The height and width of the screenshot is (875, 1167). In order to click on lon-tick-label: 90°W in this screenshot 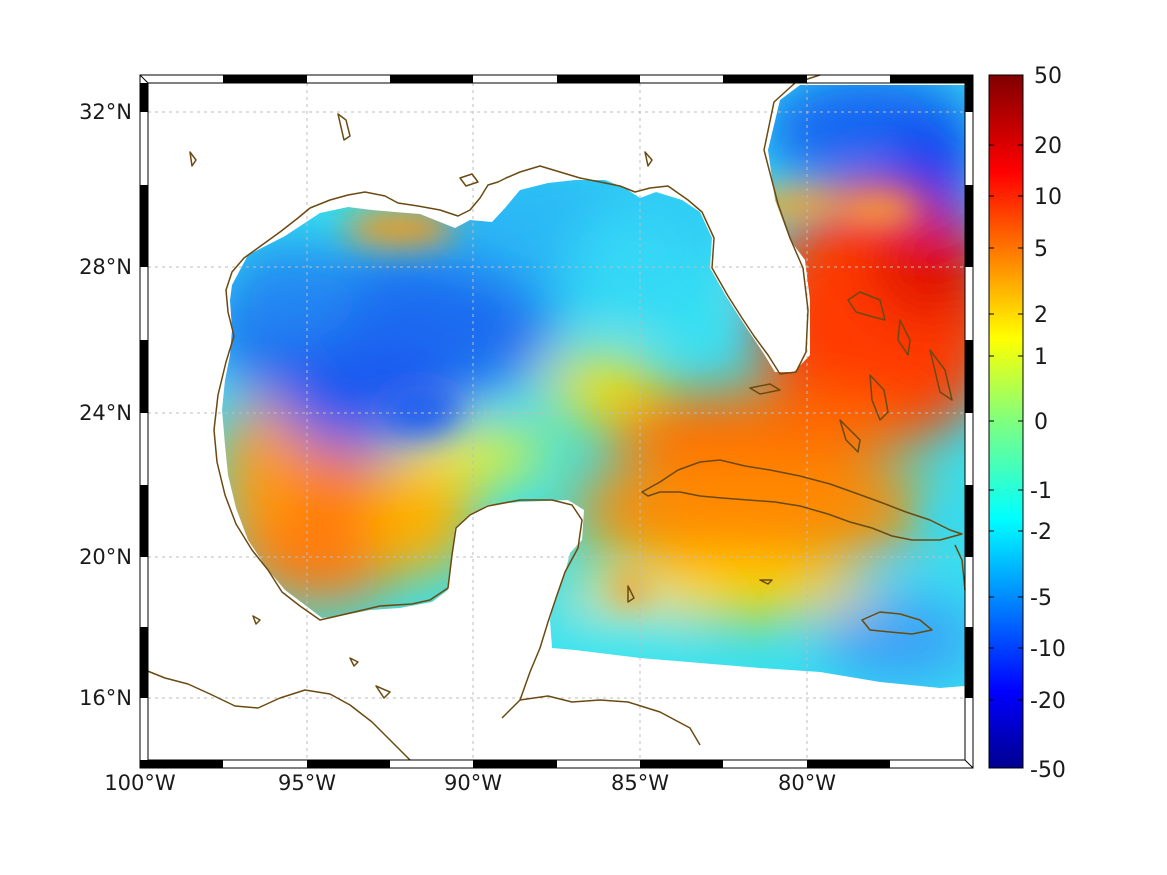, I will do `click(473, 783)`.